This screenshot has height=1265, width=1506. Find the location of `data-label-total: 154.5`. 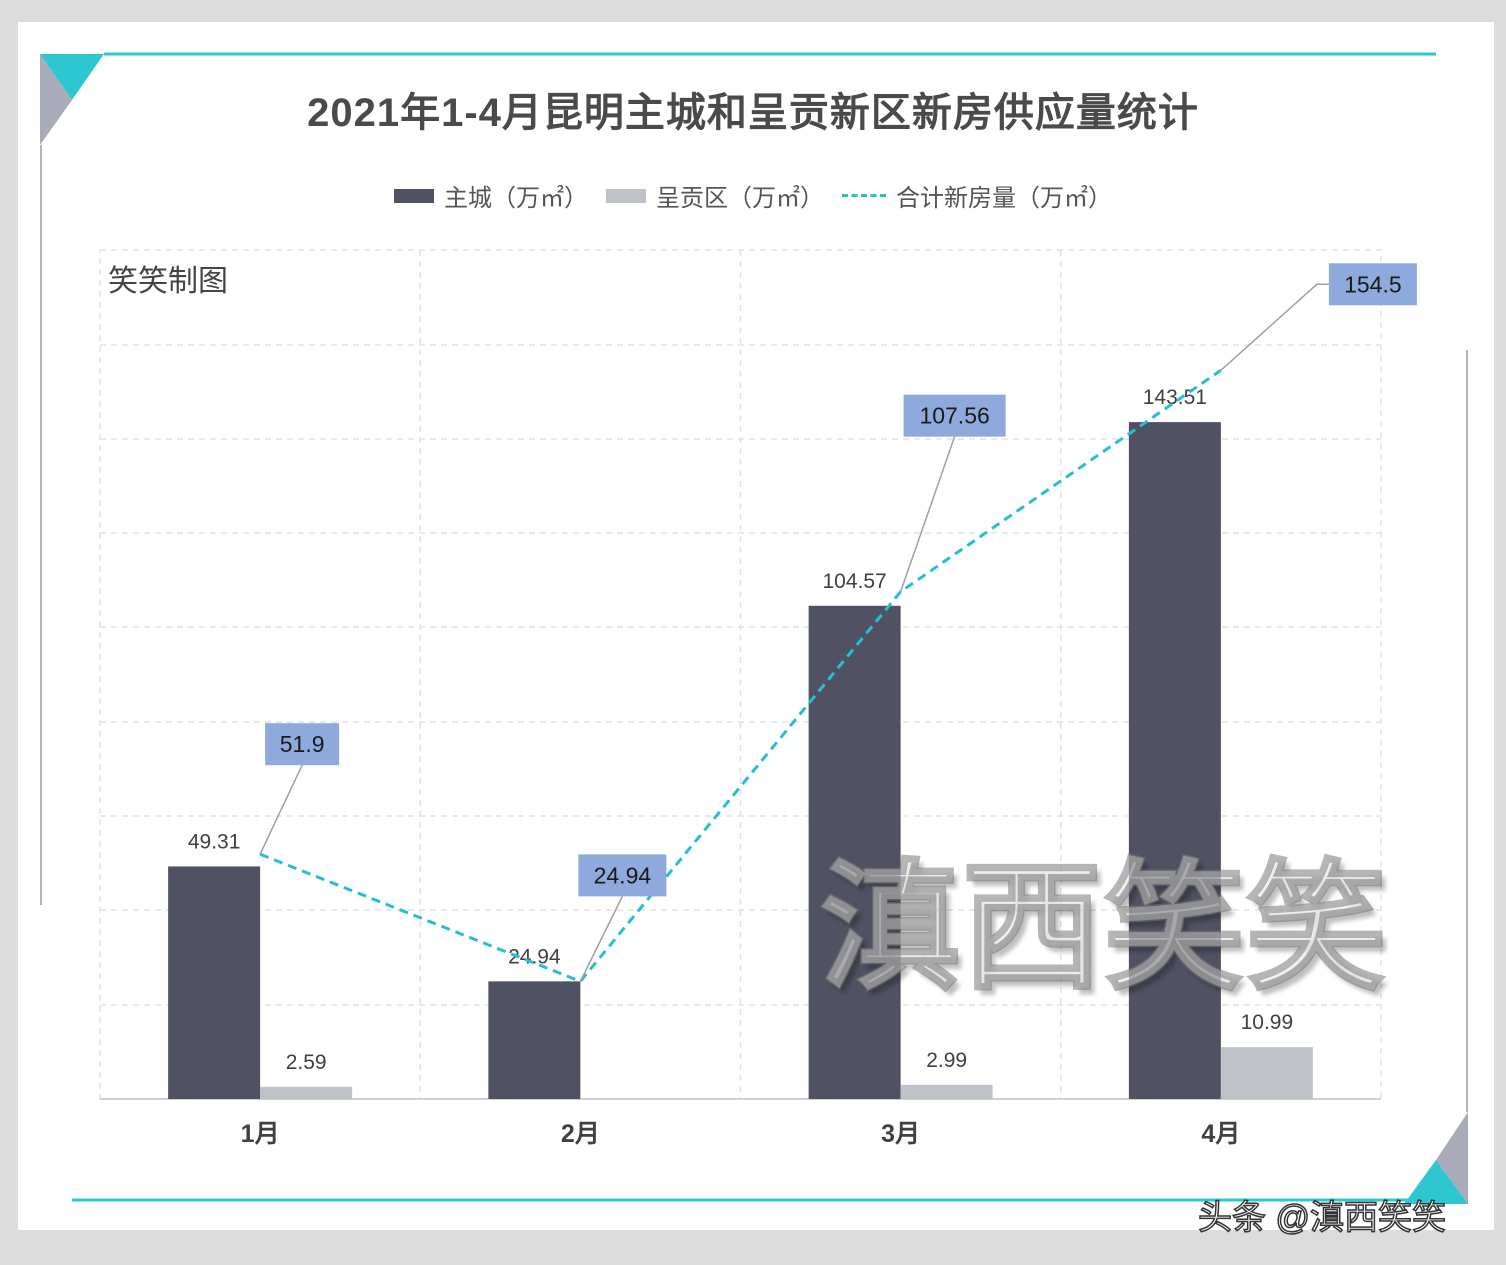

data-label-total: 154.5 is located at coordinates (1373, 284).